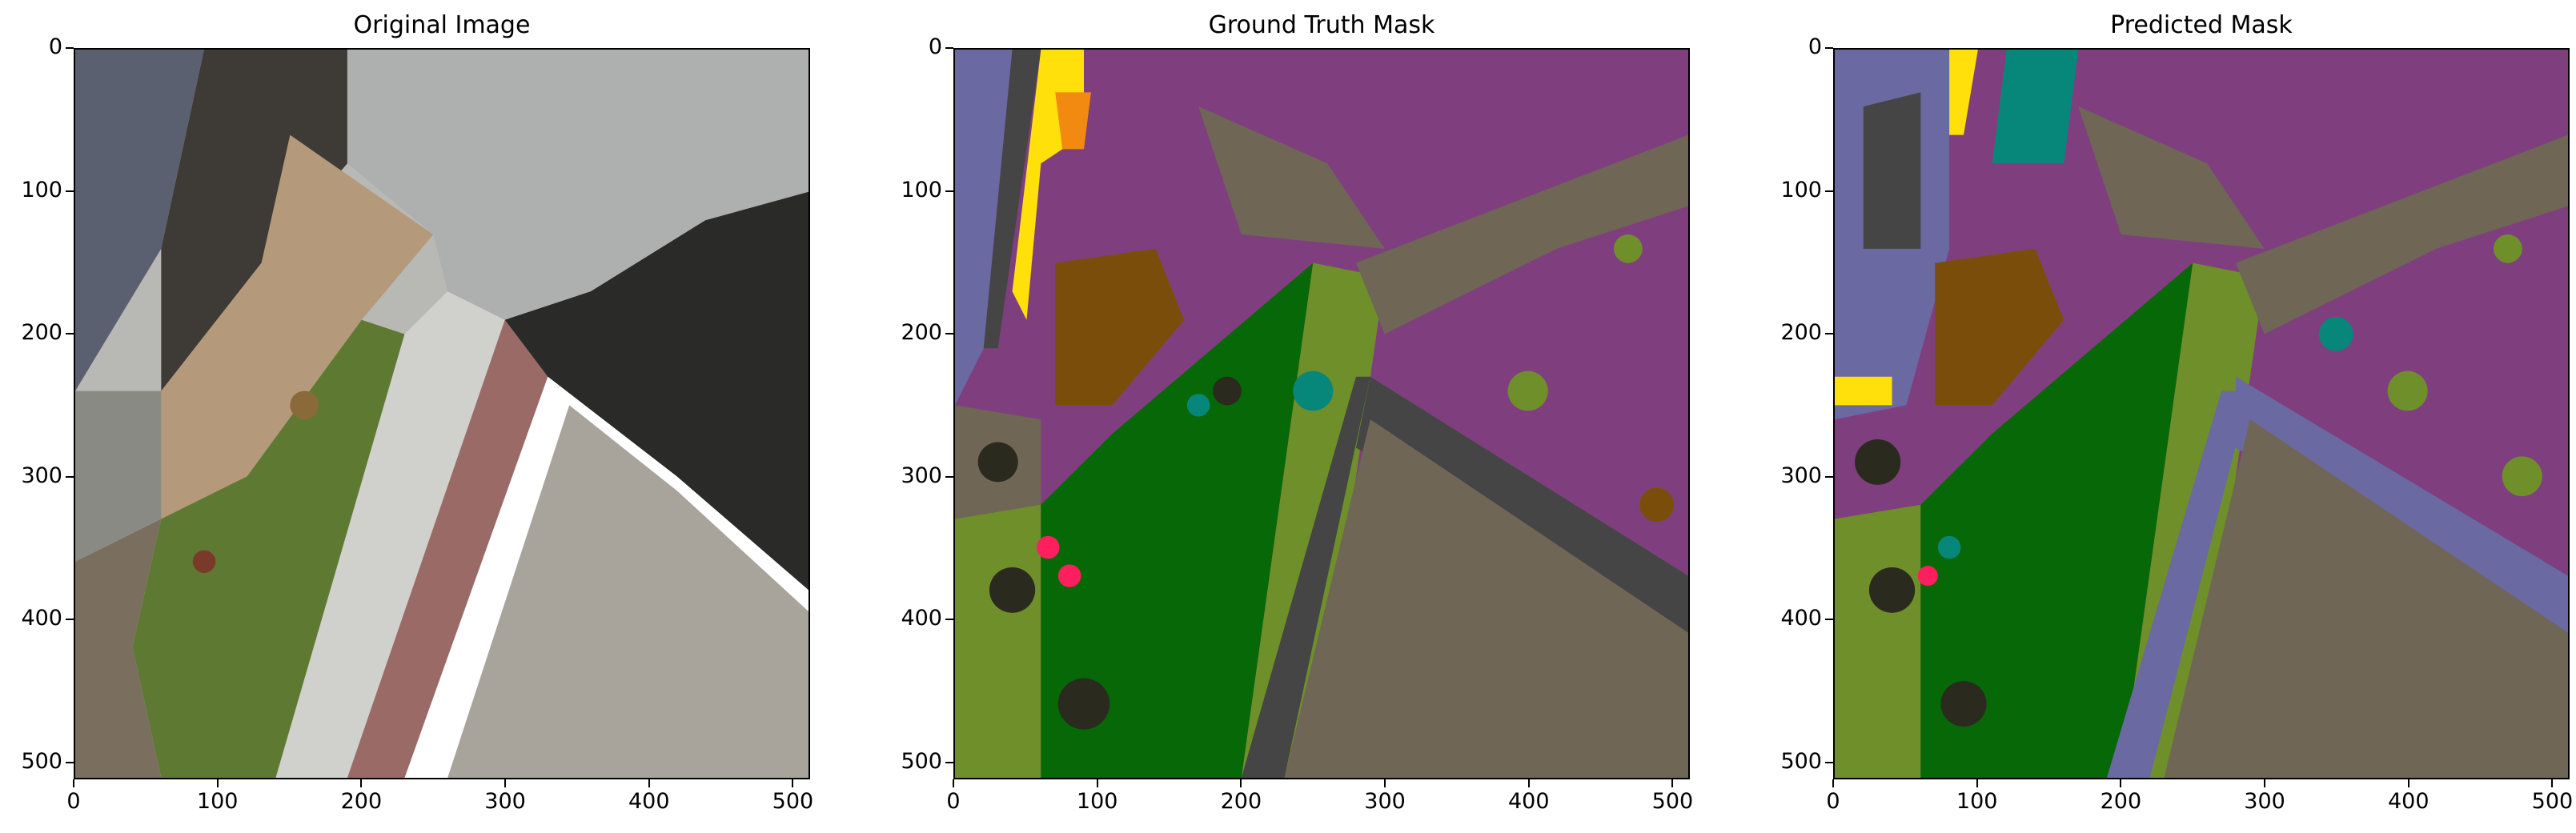 Image resolution: width=2576 pixels, height=833 pixels. What do you see at coordinates (2201, 25) in the screenshot?
I see `panel-title-predicted: Predicted Mask` at bounding box center [2201, 25].